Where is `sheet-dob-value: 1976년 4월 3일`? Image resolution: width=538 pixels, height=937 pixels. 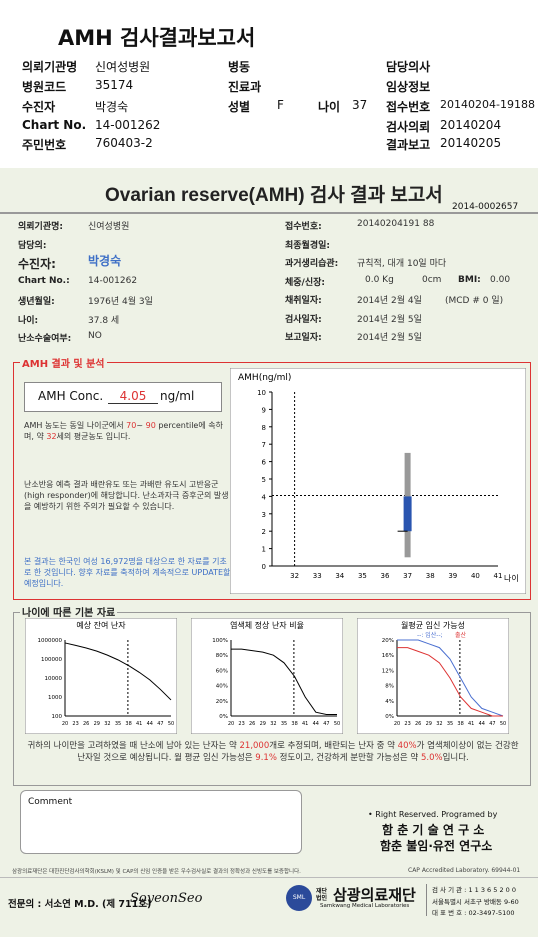 sheet-dob-value: 1976년 4월 3일 is located at coordinates (120, 302).